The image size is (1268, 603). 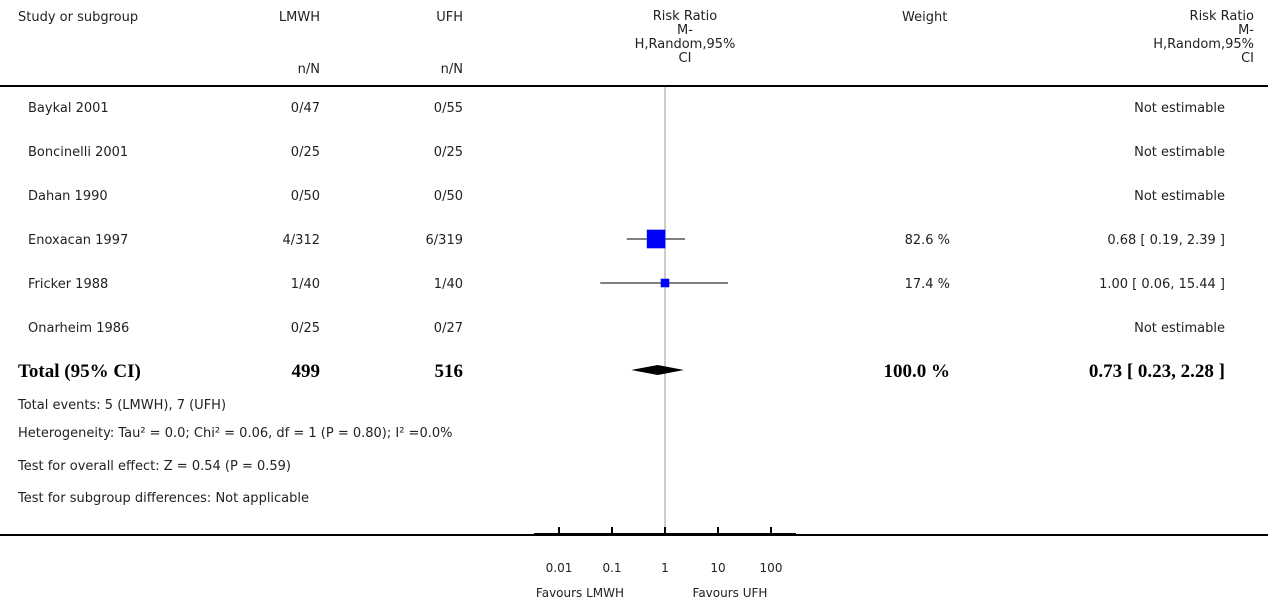 I want to click on study-name: Enoxacan 1997, so click(x=78, y=240).